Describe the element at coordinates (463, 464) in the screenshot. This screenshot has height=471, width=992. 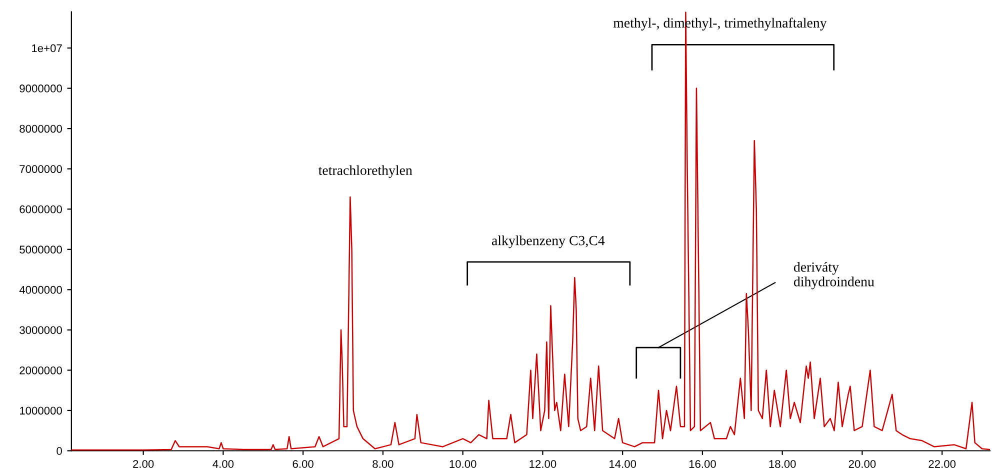
I see `x-tick-label: 10.00` at that location.